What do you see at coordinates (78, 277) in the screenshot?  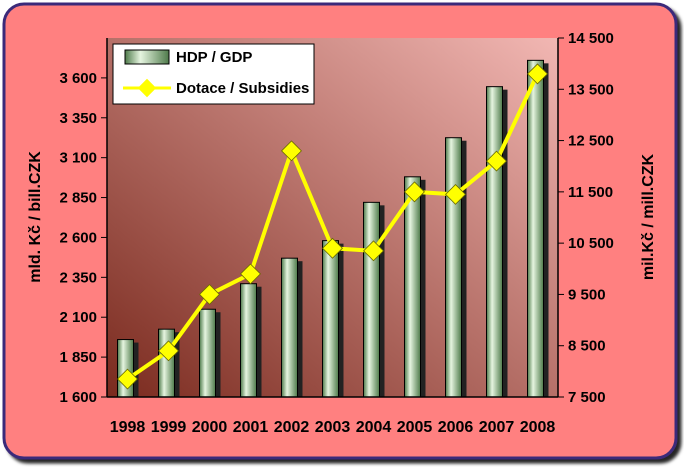 I see `y-tick-label: 2 350` at bounding box center [78, 277].